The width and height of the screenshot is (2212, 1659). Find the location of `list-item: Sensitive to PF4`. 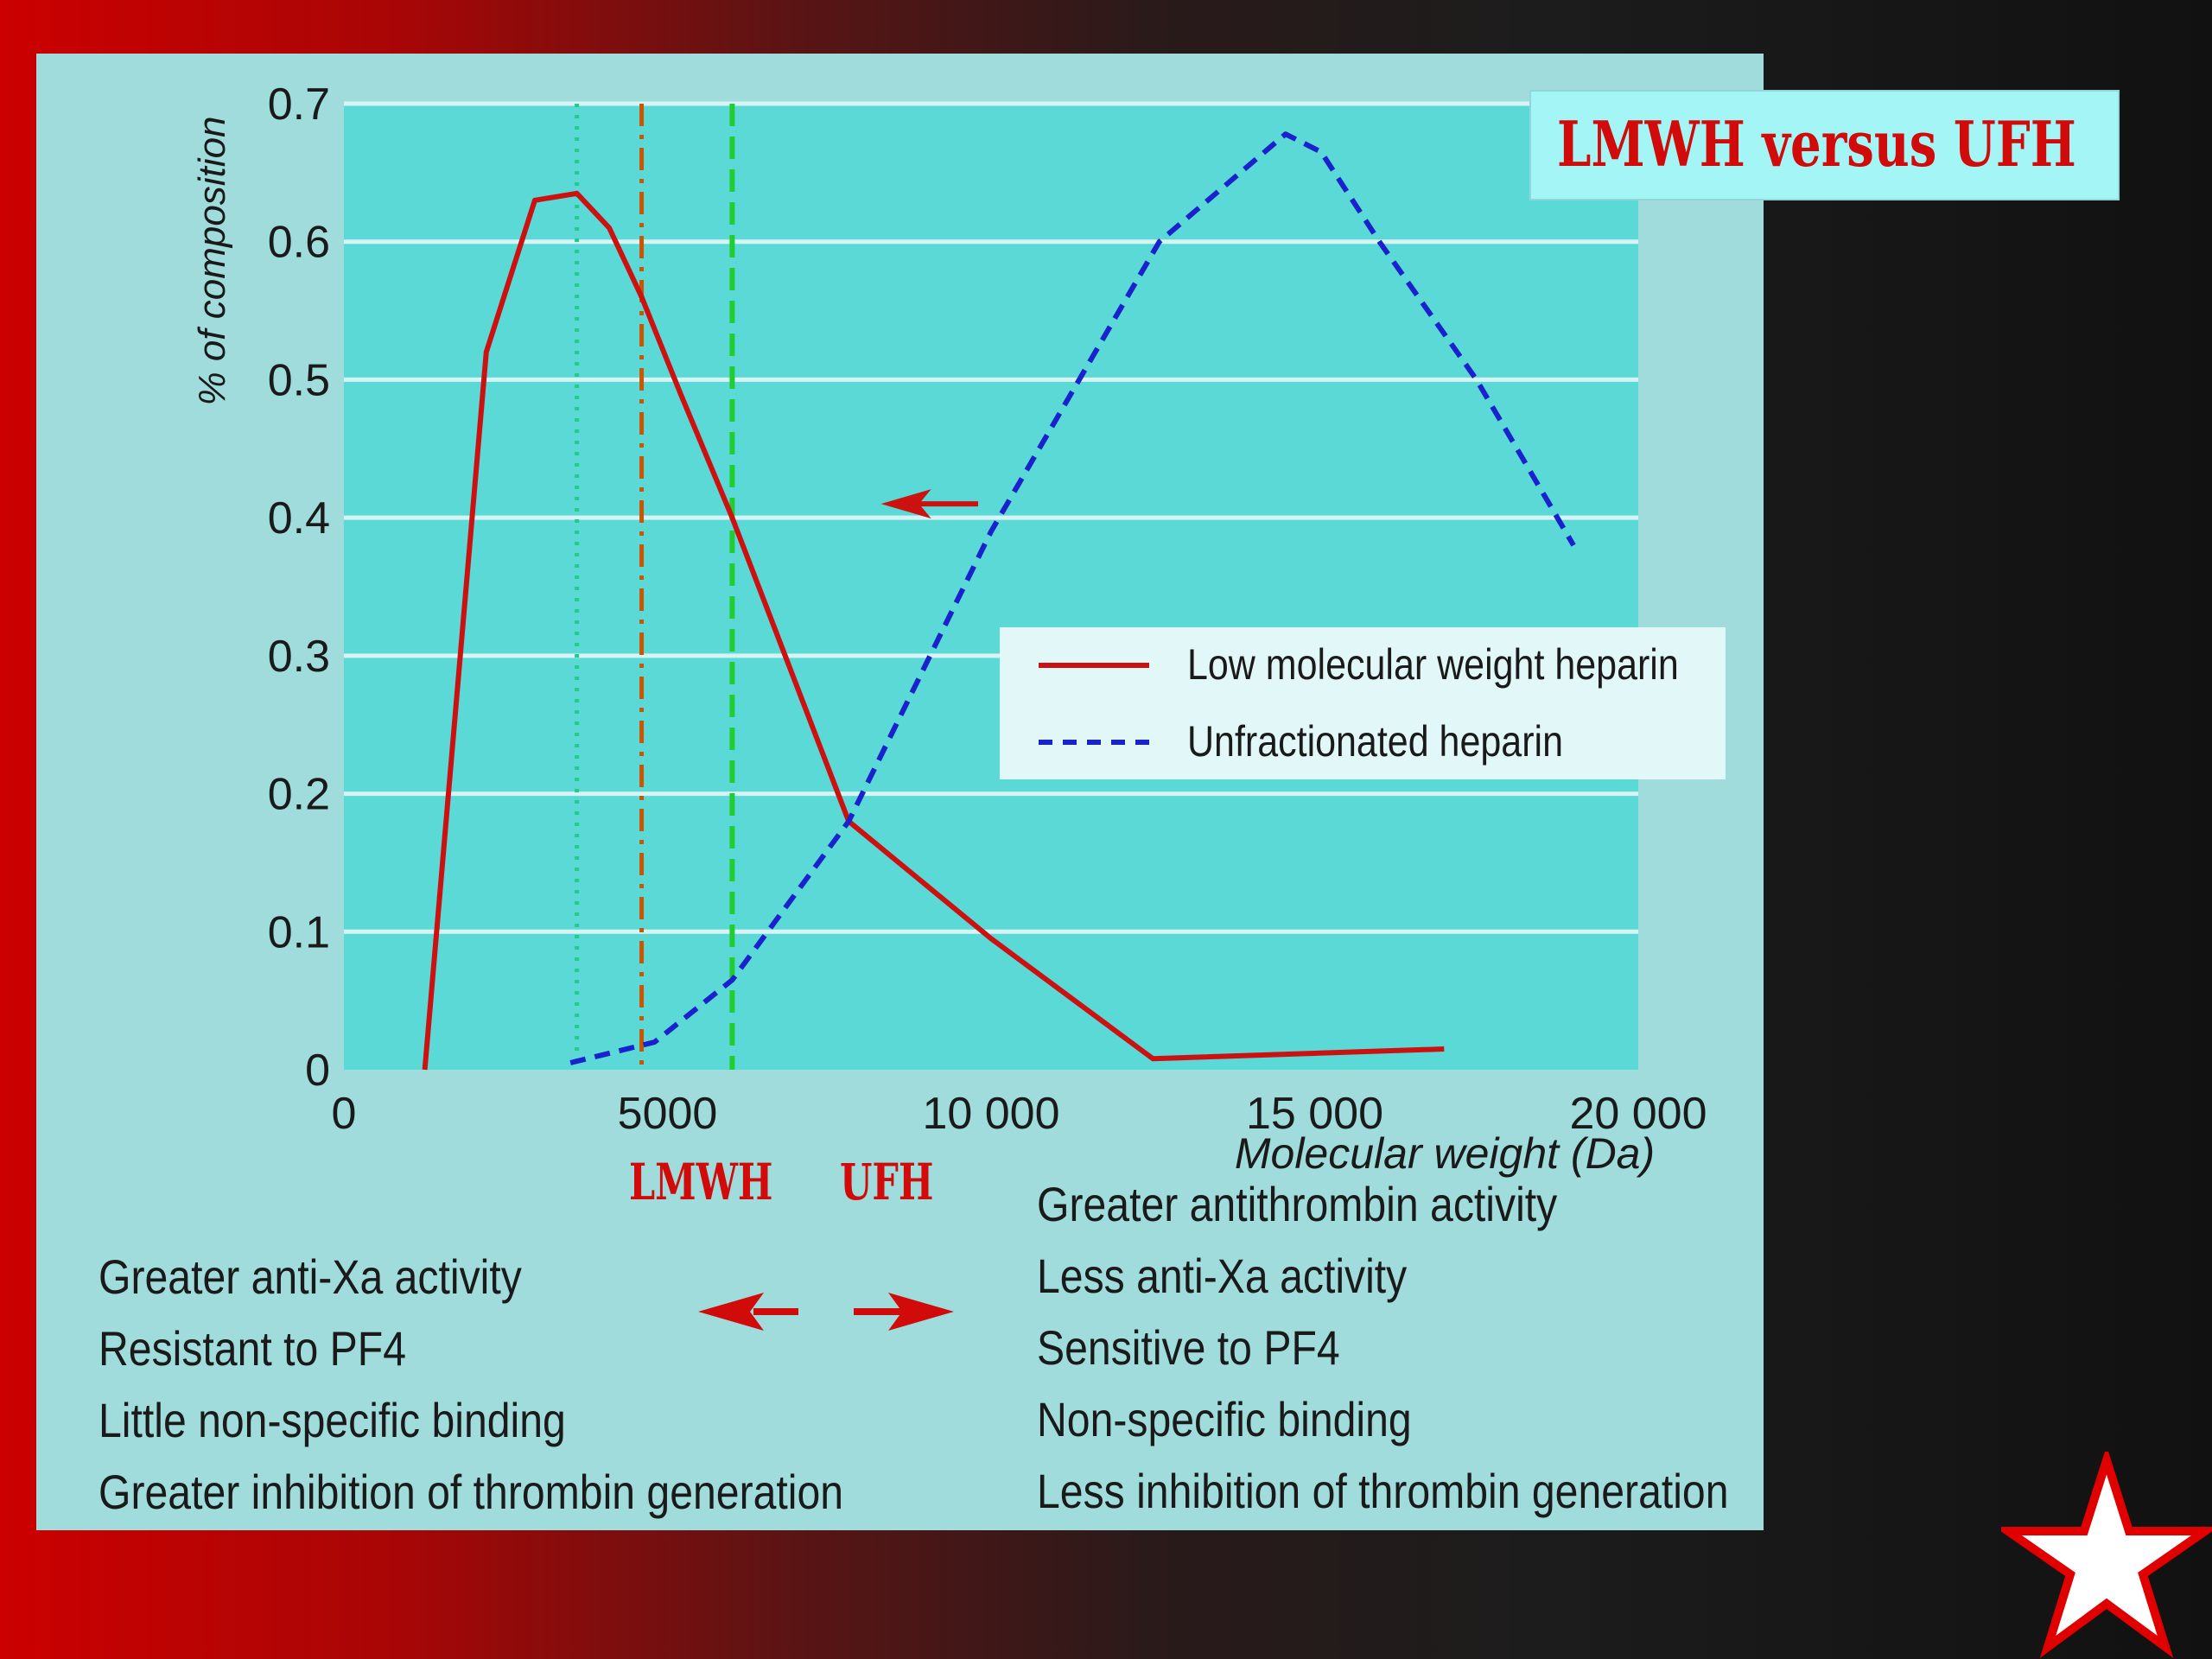

list-item: Sensitive to PF4 is located at coordinates (1188, 1347).